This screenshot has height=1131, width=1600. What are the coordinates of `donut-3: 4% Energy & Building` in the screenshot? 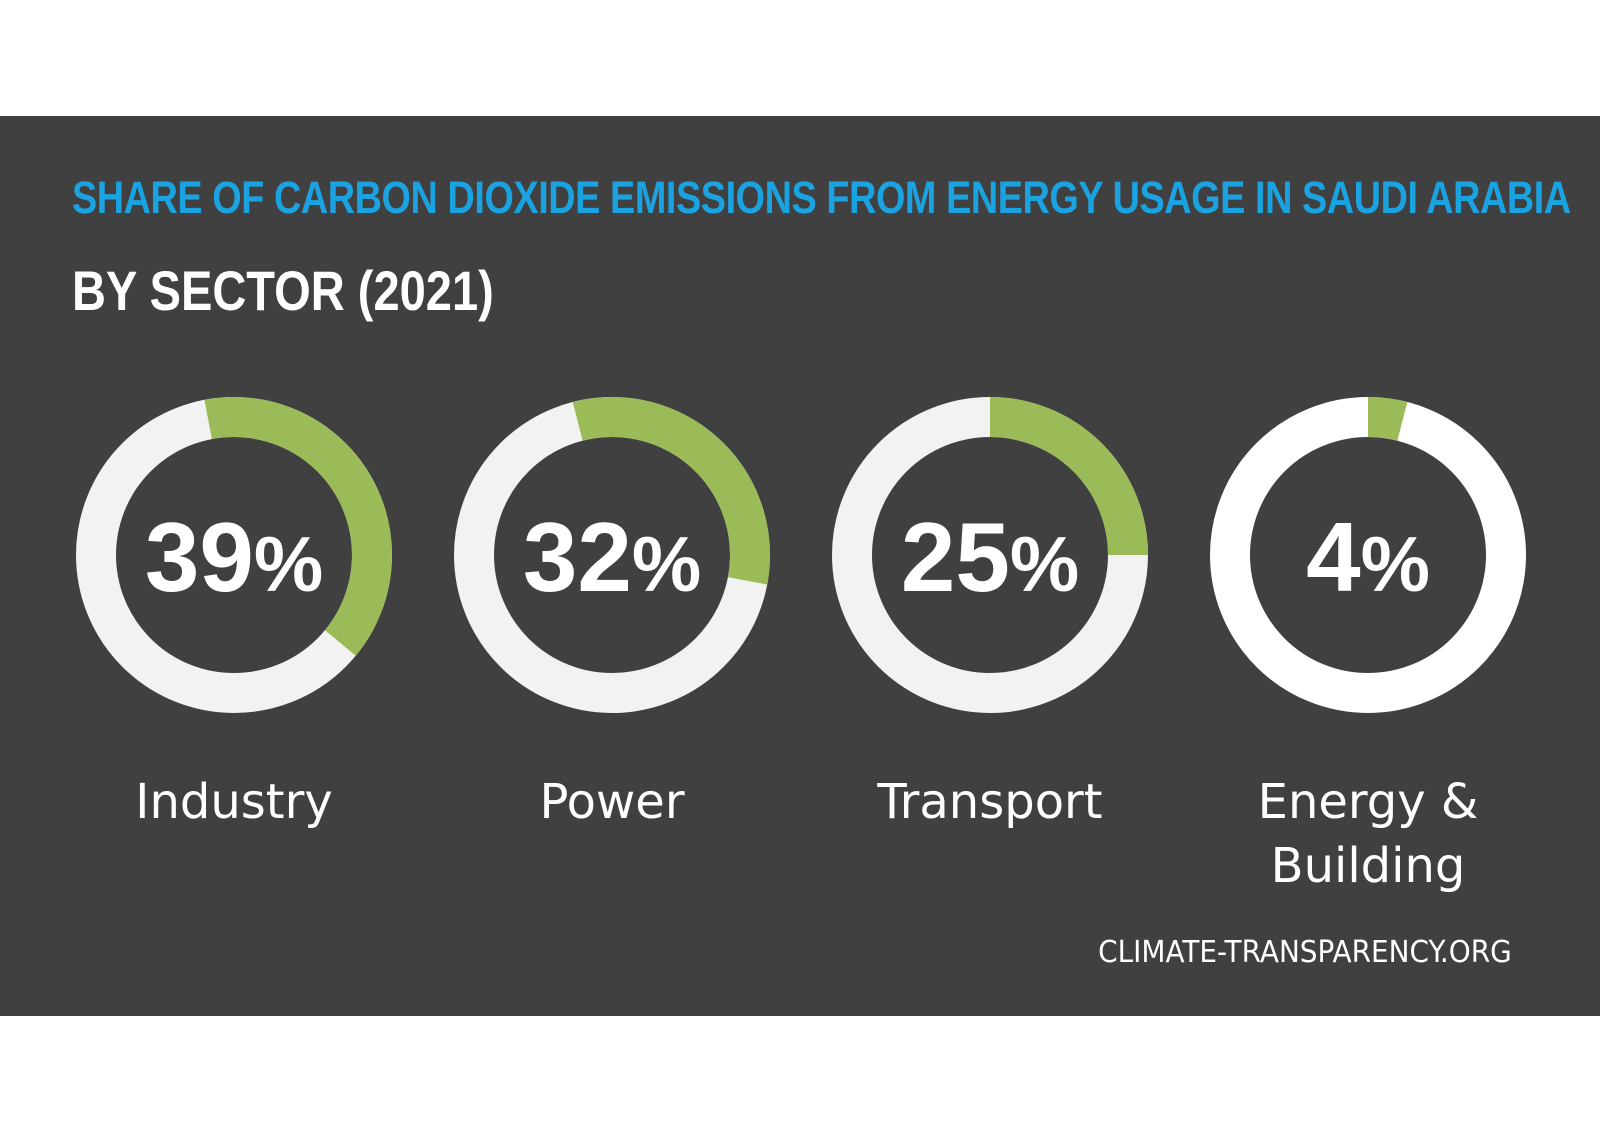 It's located at (1368, 645).